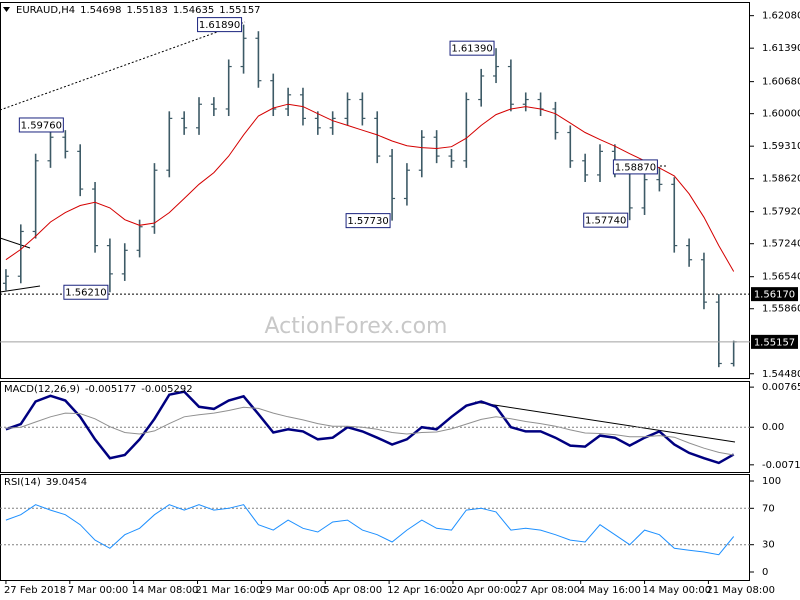 This screenshot has width=800, height=600. I want to click on indicator-value: 39.0454, so click(66, 482).